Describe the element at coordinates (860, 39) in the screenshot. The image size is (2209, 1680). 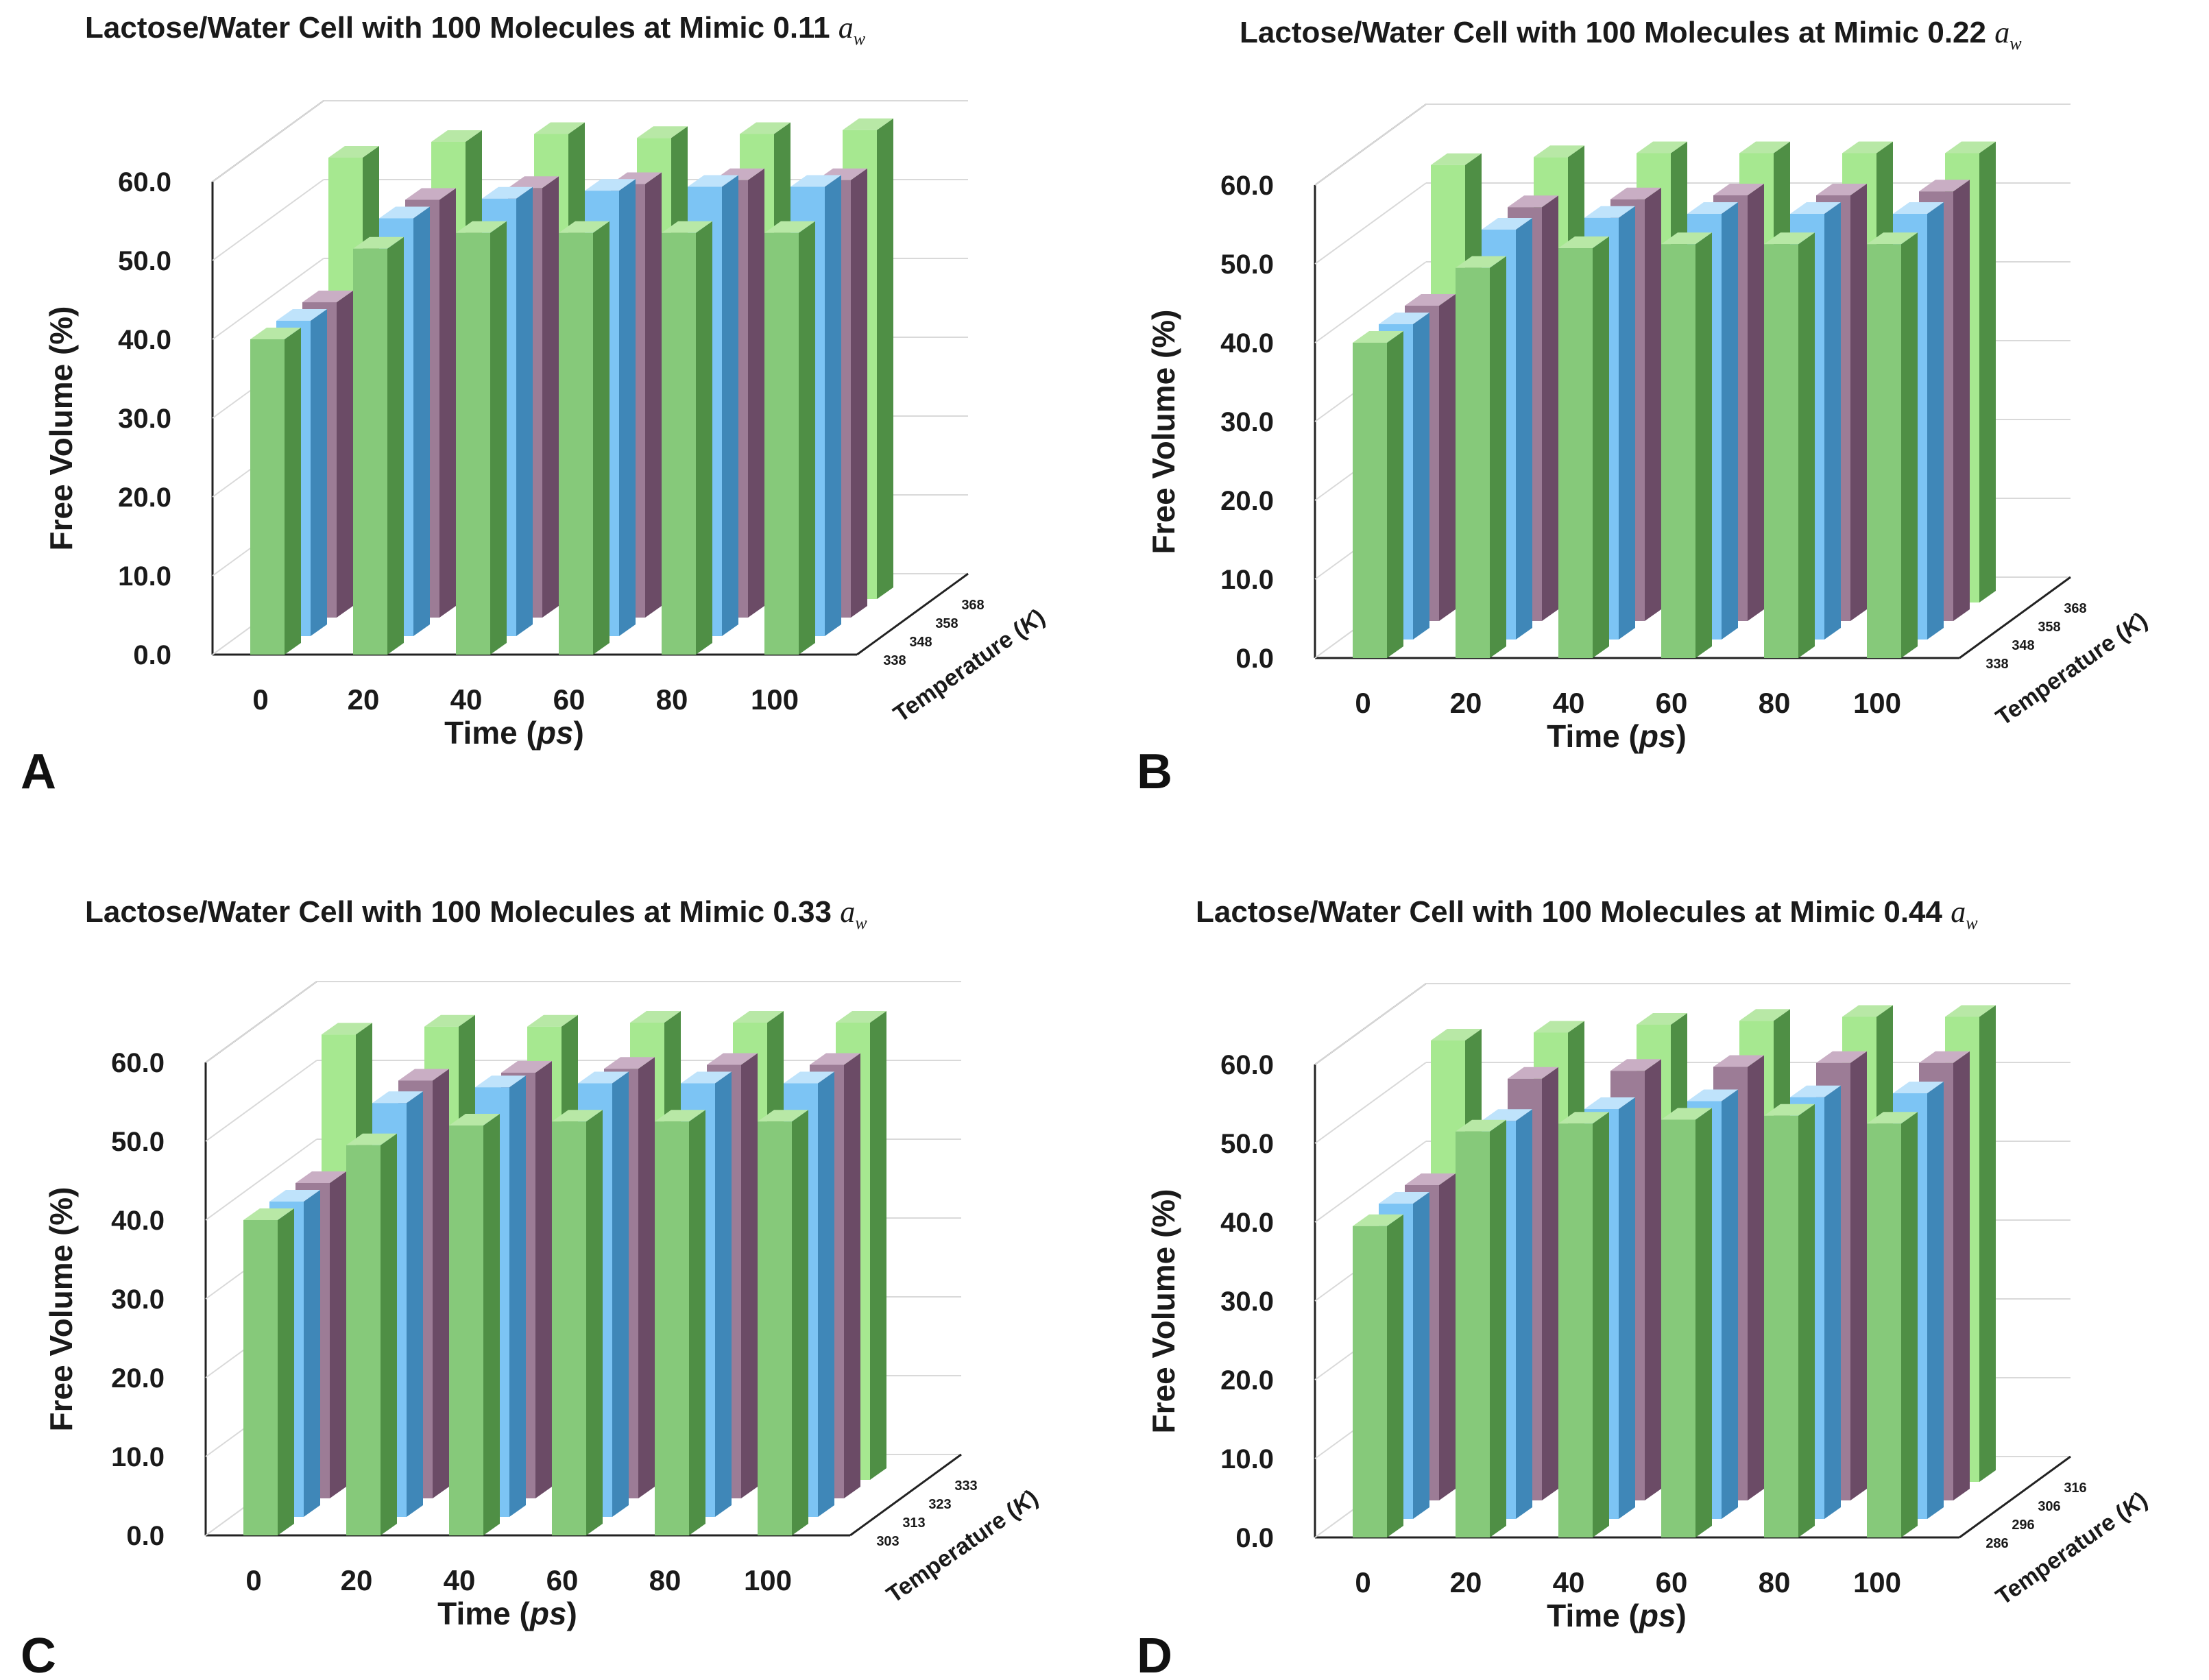
I see `chart-title-aw-sub: w` at that location.